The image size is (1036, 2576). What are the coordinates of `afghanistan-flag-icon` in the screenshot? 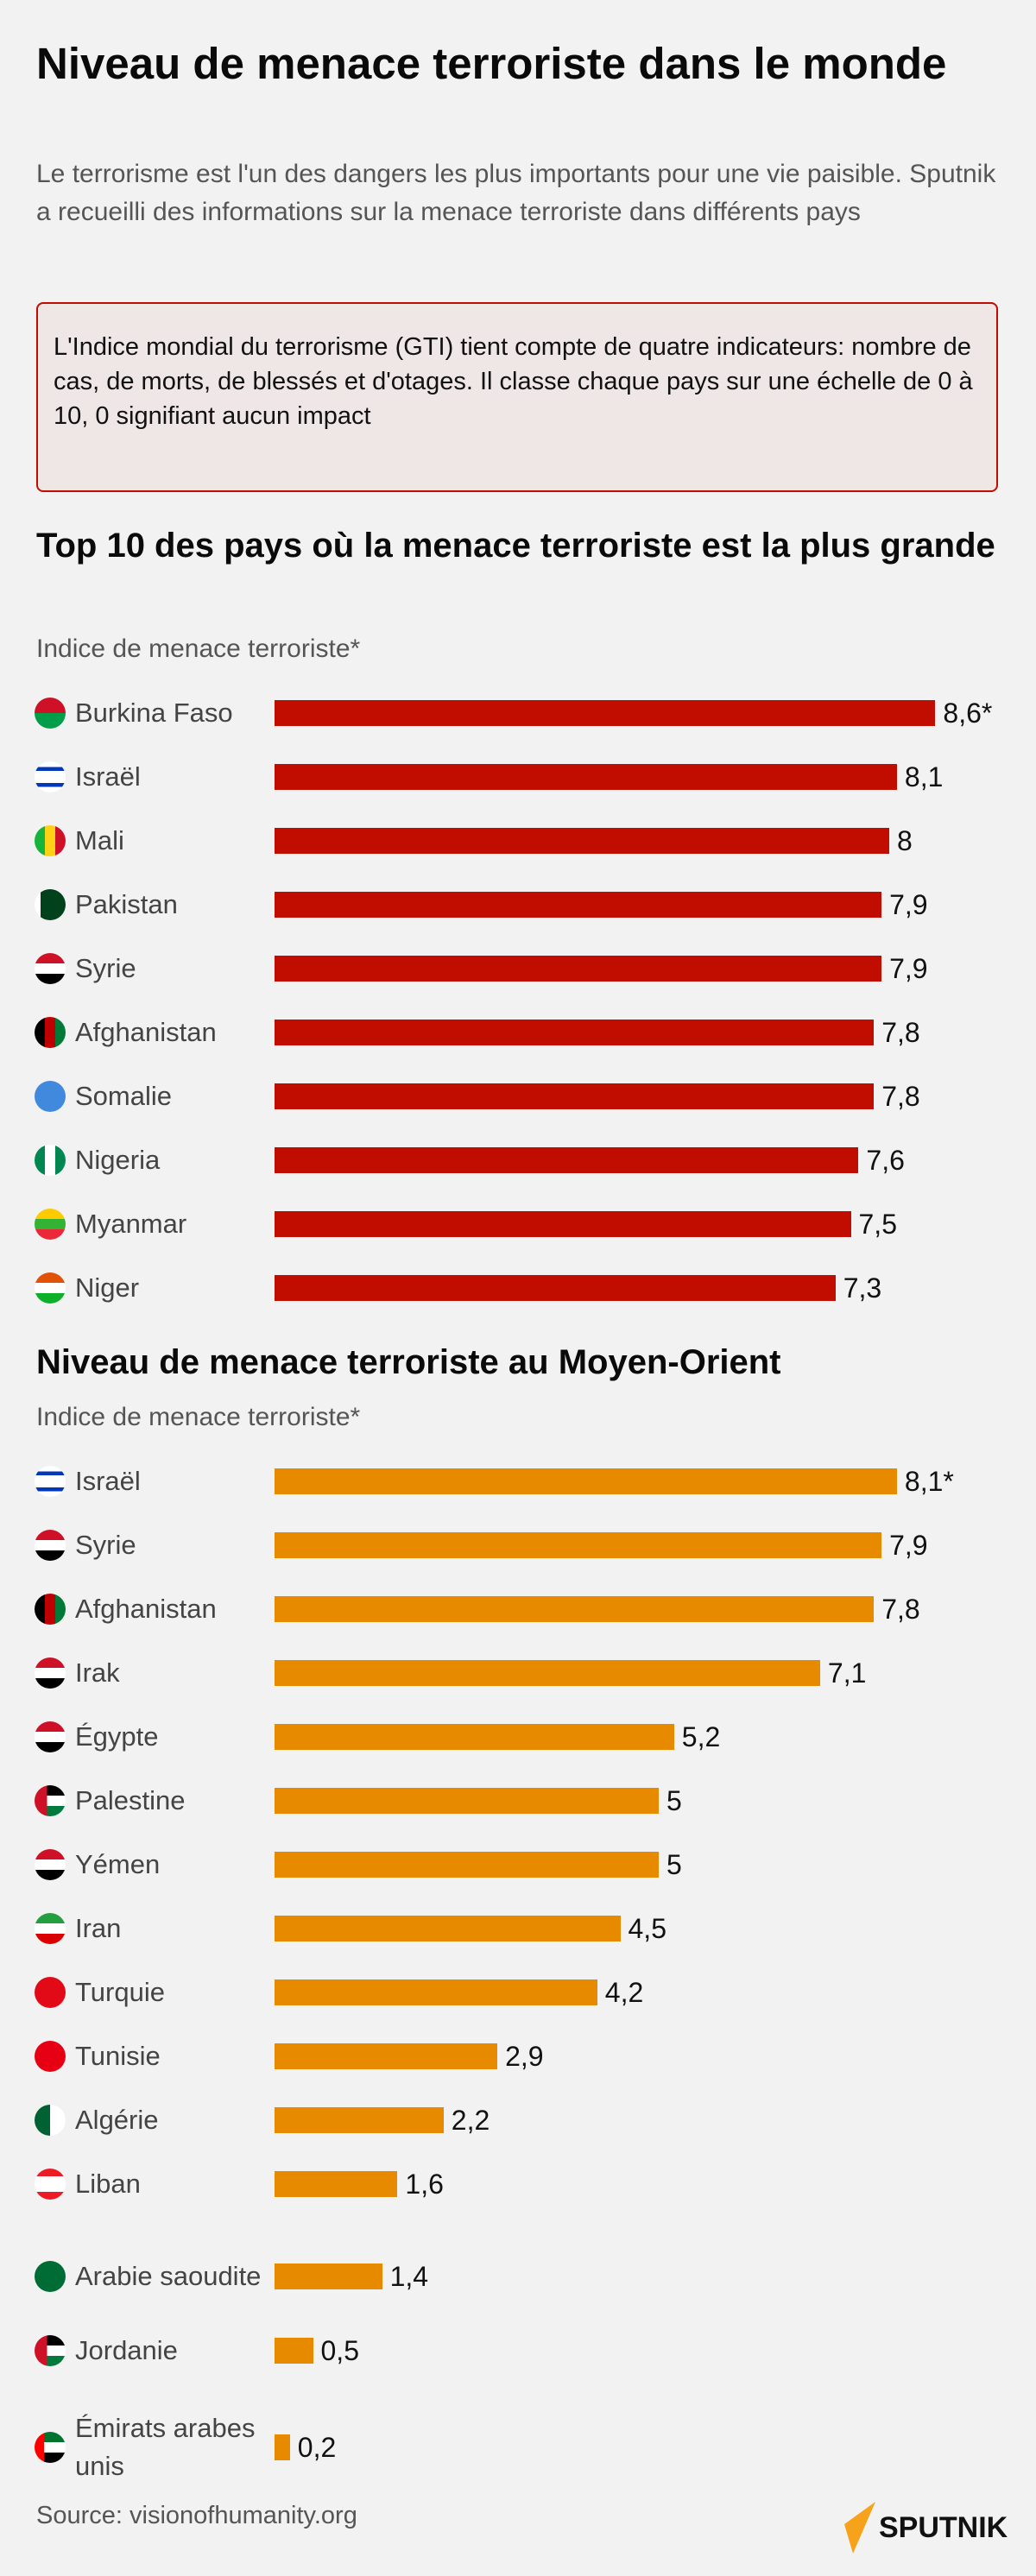 It's located at (50, 1032).